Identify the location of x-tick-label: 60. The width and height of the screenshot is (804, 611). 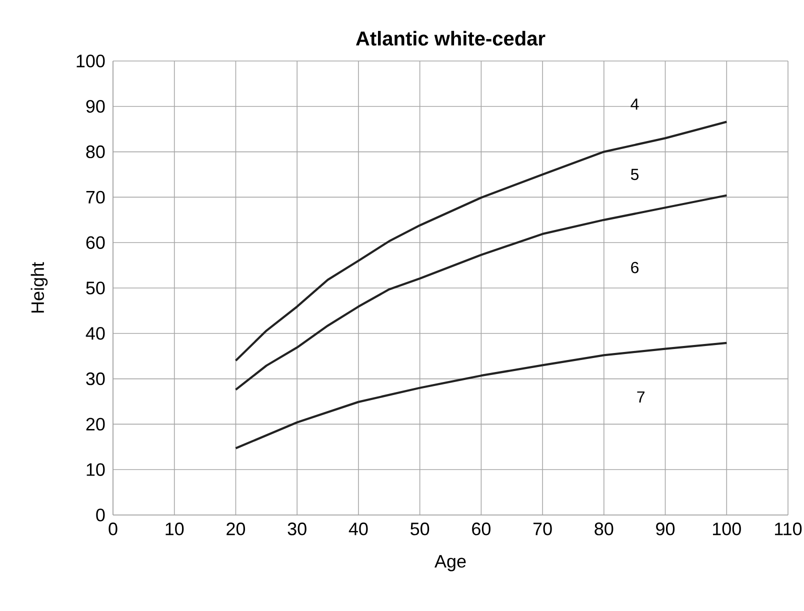
(481, 529).